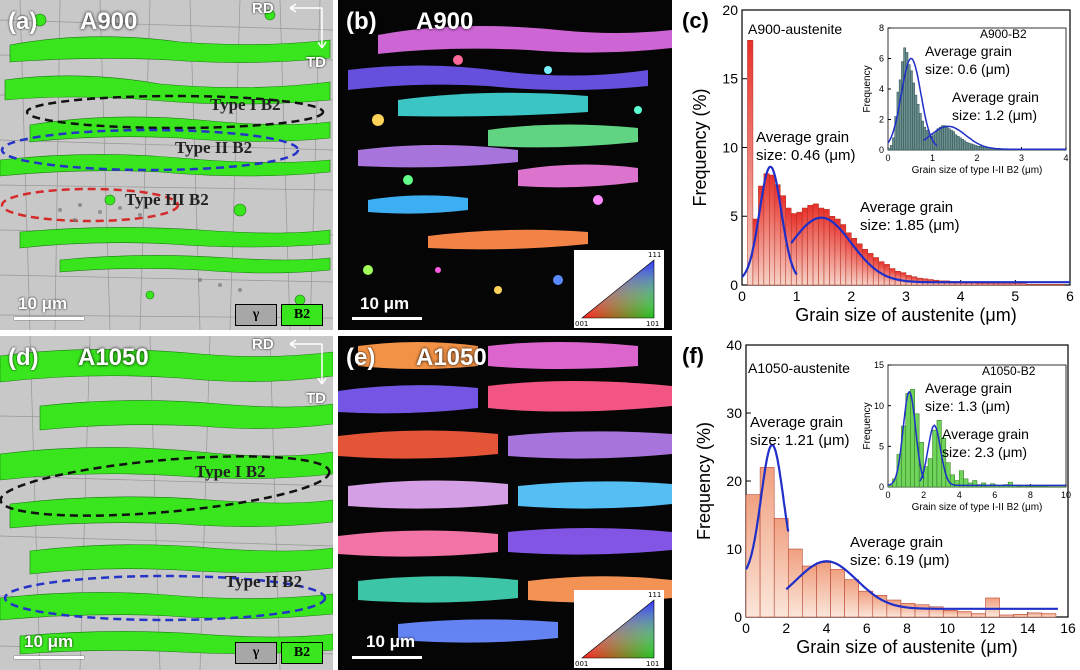 The image size is (1080, 670). Describe the element at coordinates (230, 471) in the screenshot. I see `type-label: Type I B2` at that location.